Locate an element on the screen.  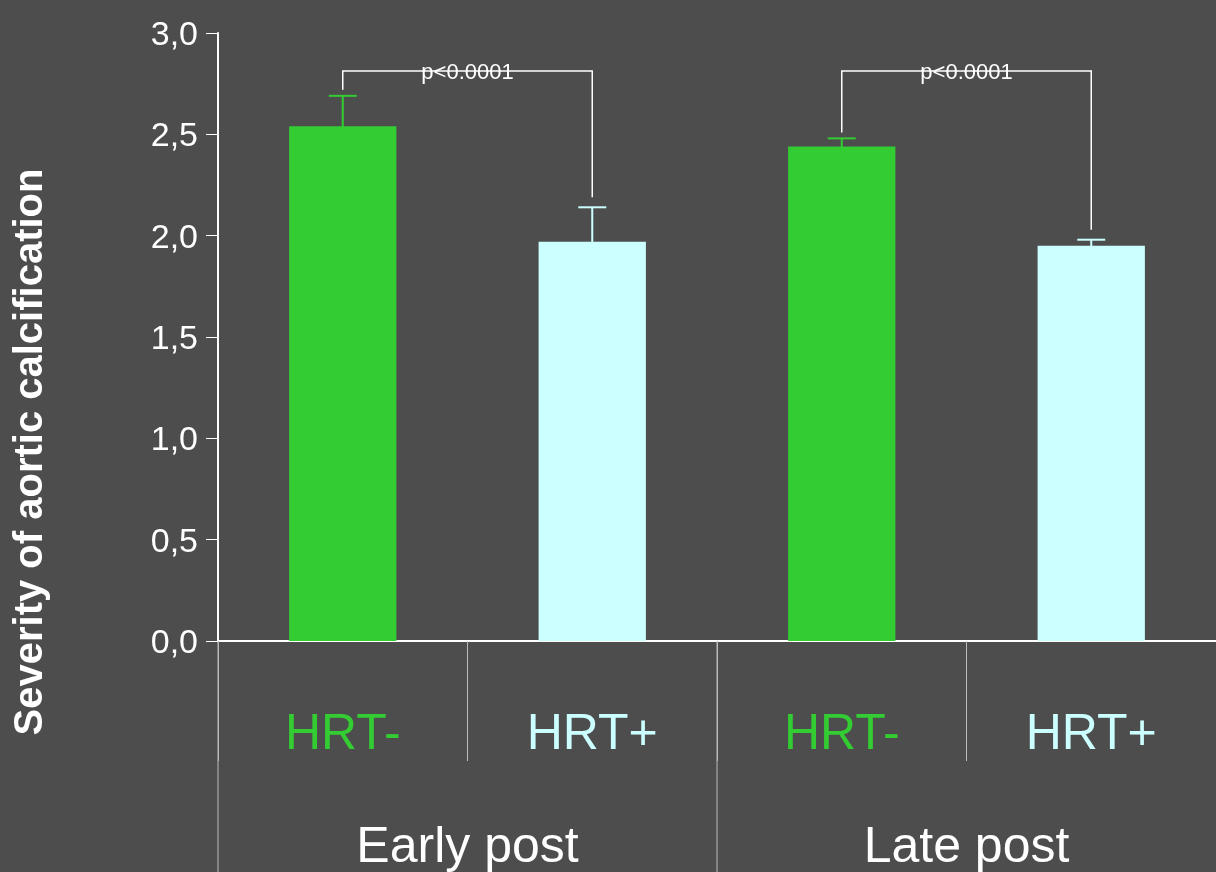
y-tick-label: 3,0 is located at coordinates (174, 33).